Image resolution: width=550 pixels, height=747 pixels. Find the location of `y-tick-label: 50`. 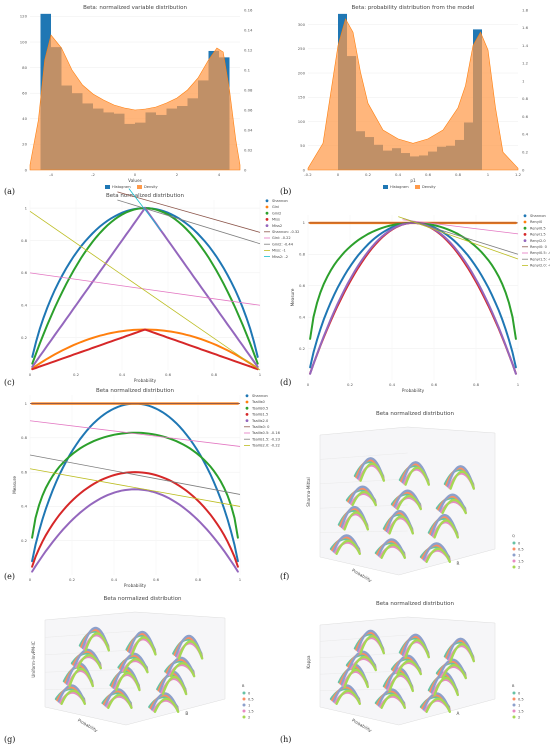

y-tick-label: 50 is located at coordinates (302, 145).